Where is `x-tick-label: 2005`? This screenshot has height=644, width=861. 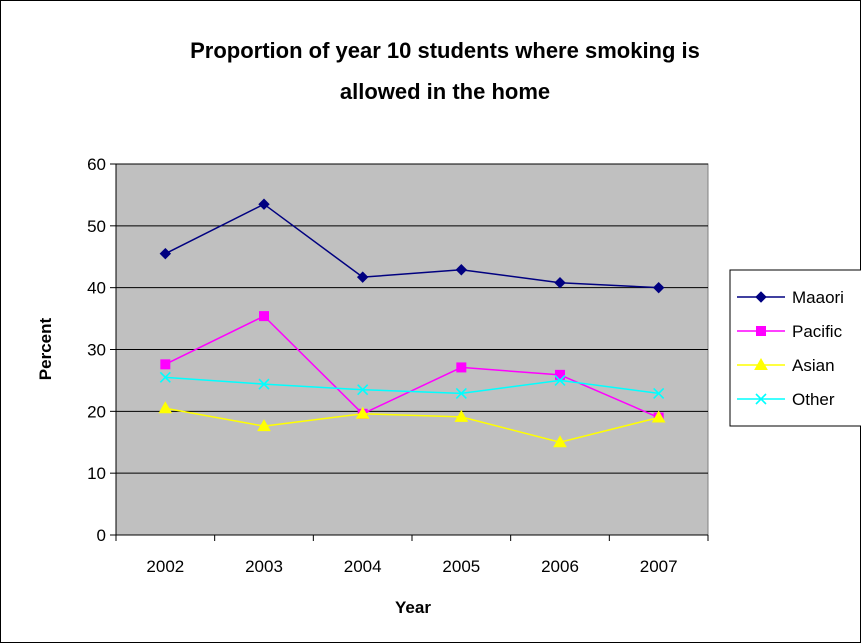
x-tick-label: 2005 is located at coordinates (461, 566).